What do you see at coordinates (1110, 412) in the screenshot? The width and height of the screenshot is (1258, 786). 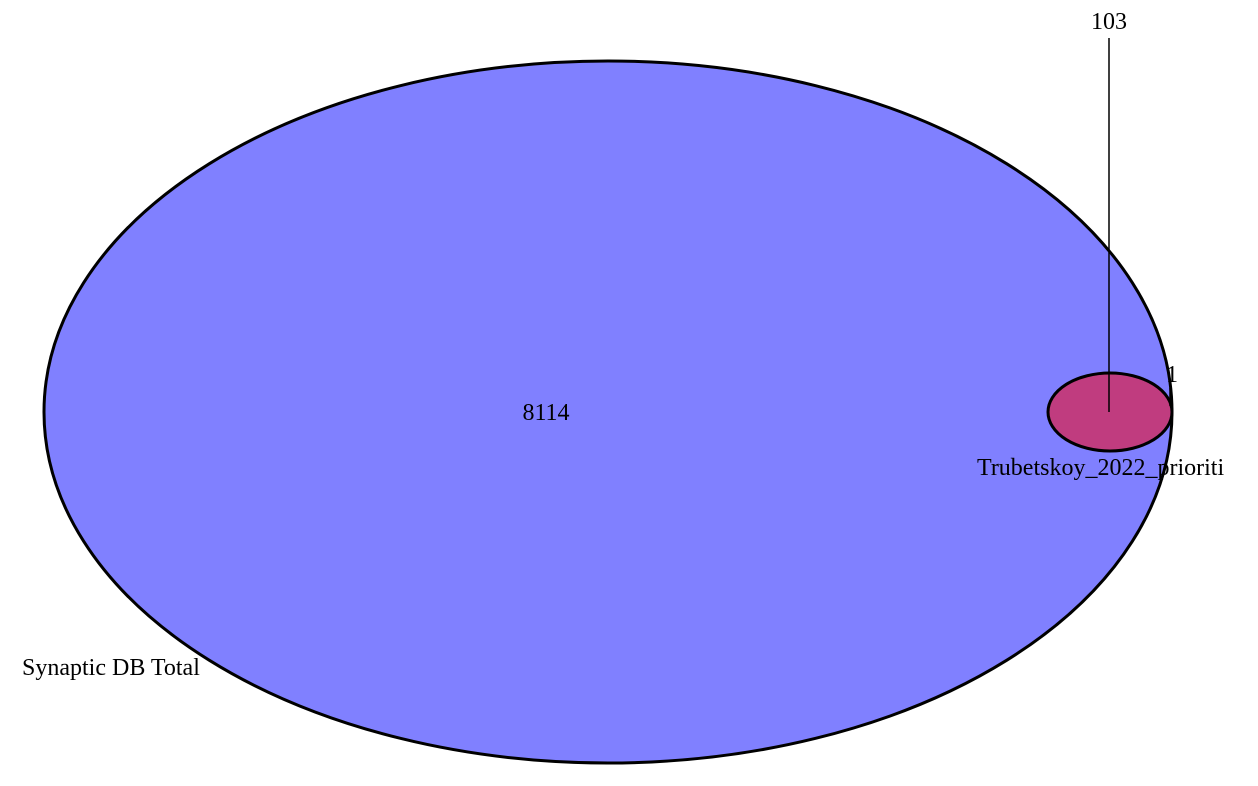 I see `trubetskoy-set` at bounding box center [1110, 412].